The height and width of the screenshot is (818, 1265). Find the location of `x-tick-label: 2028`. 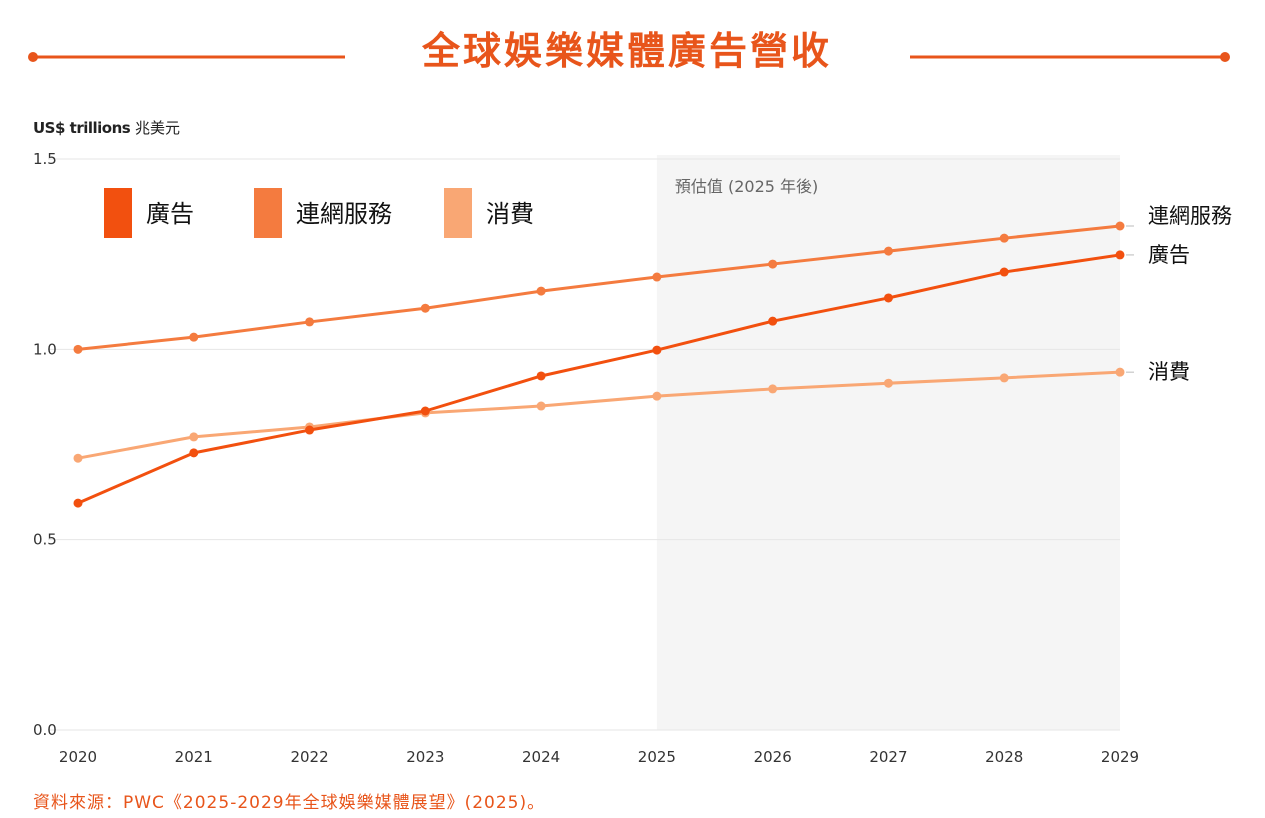

x-tick-label: 2028 is located at coordinates (1004, 757).